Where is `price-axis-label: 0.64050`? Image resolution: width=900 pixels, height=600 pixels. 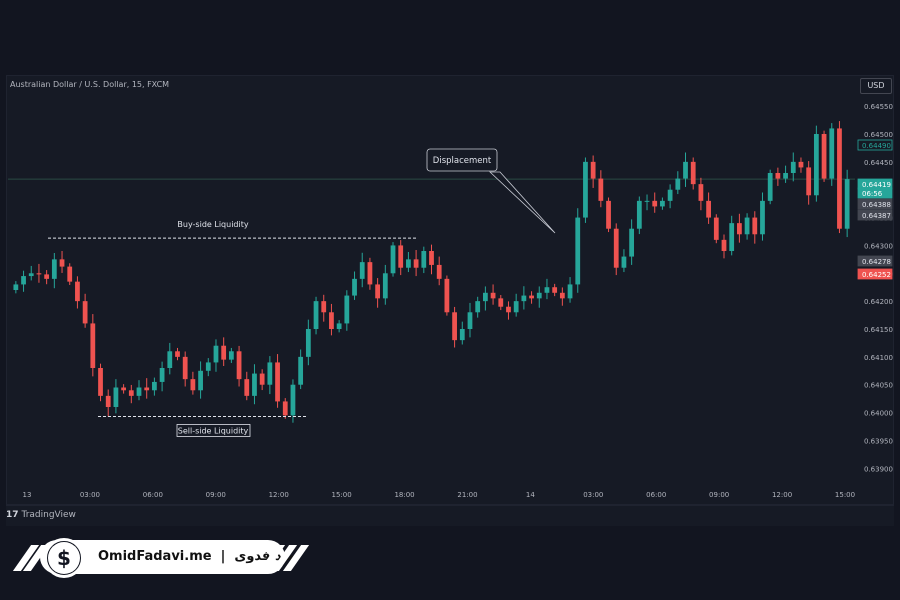 price-axis-label: 0.64050 is located at coordinates (878, 386).